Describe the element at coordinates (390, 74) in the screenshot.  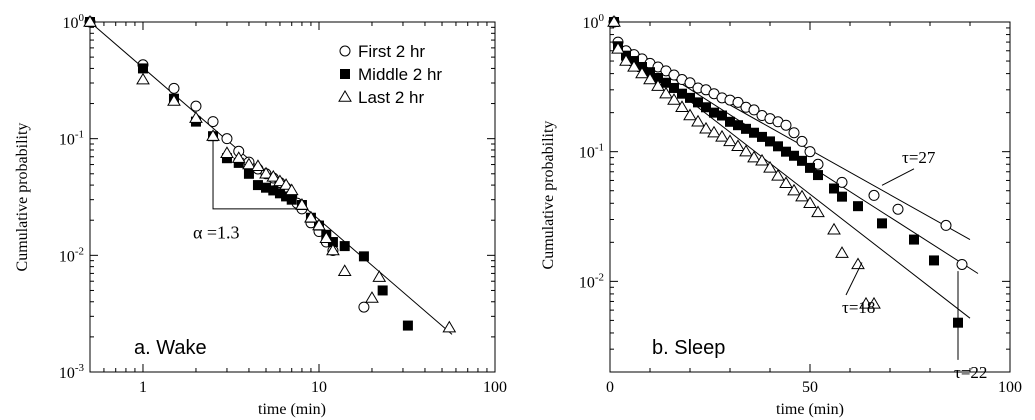
I see `legend-a: First 2 hr Middle 2 hr Last 2 hr` at that location.